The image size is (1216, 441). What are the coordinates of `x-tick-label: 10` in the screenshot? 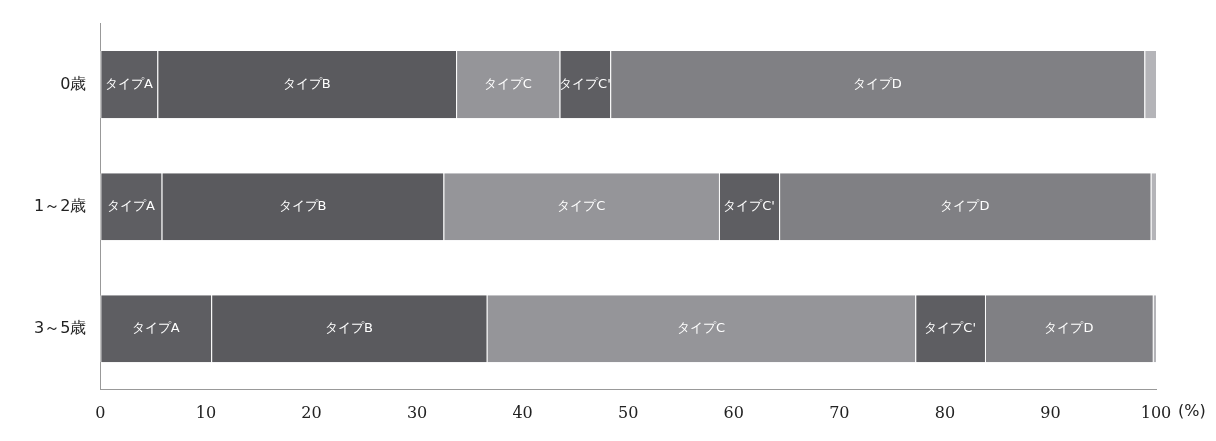 It's located at (206, 412).